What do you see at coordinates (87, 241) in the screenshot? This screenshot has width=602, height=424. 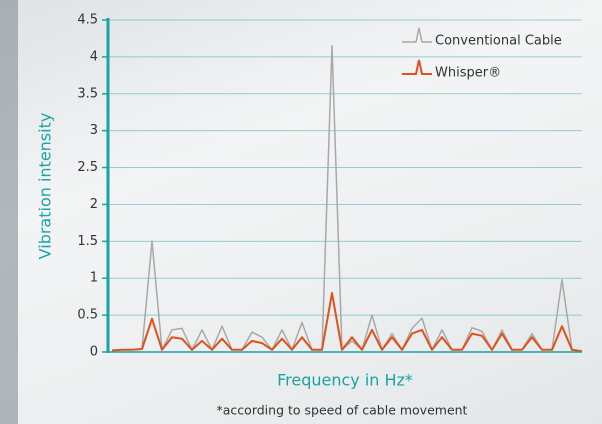 I see `y-tick-label: 1.5` at bounding box center [87, 241].